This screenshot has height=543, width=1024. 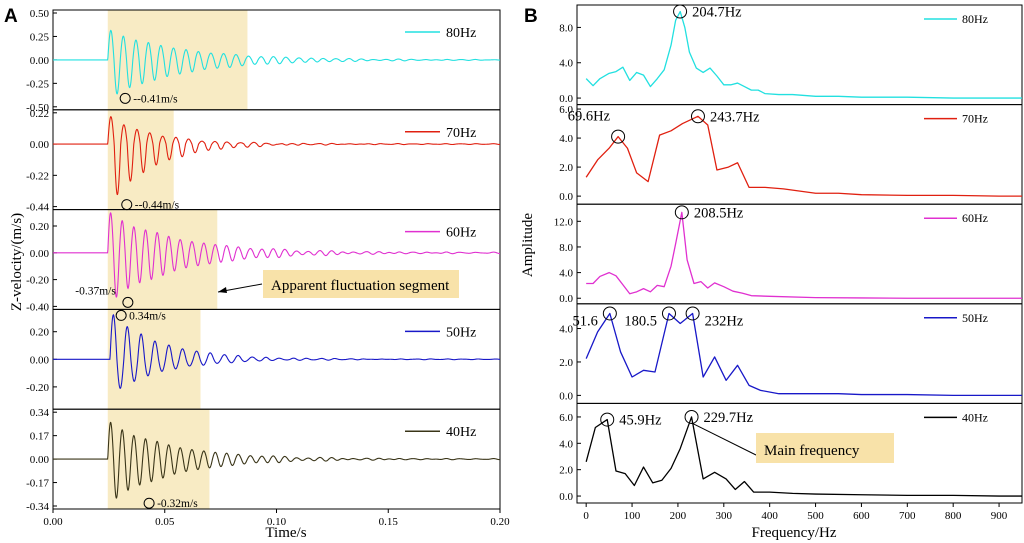 I want to click on panel-b-subplot-80Hz: 0.0 4.0 8.0 204.7Hz 80Hz, so click(x=791, y=55).